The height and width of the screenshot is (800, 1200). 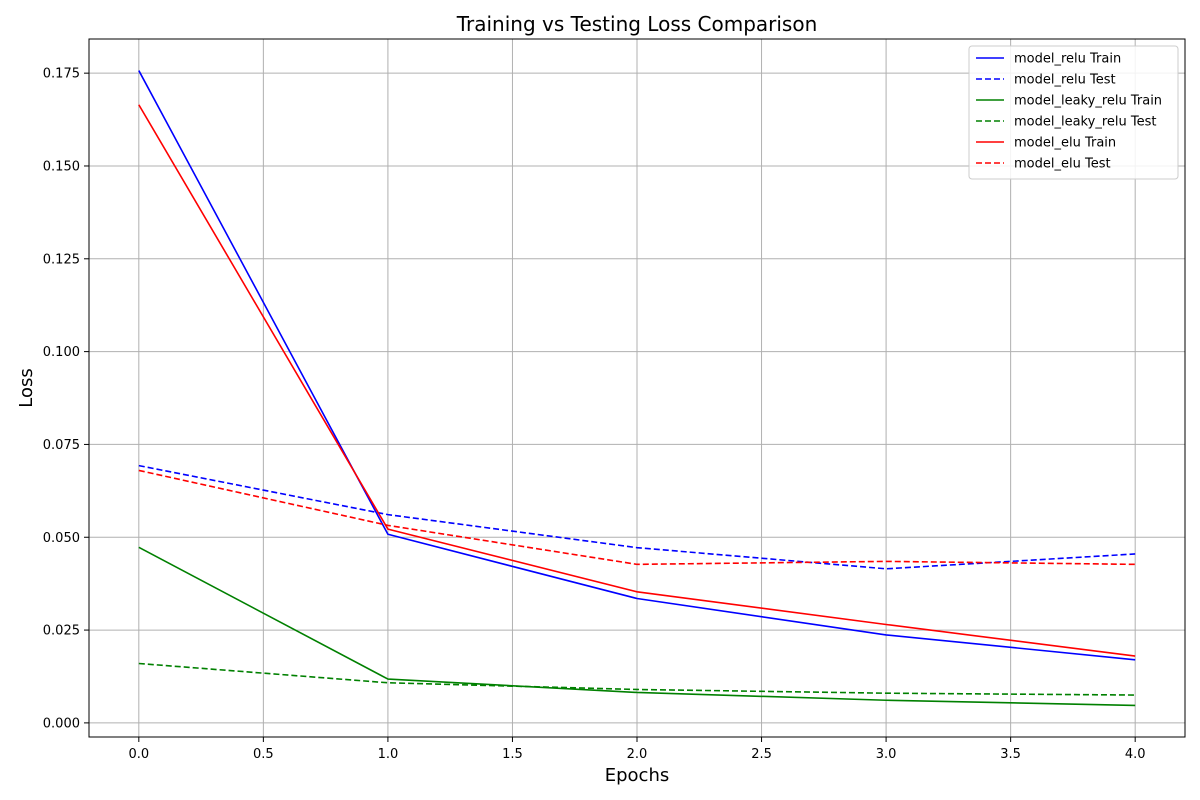 What do you see at coordinates (61, 445) in the screenshot?
I see `y-tick-label: 0.075` at bounding box center [61, 445].